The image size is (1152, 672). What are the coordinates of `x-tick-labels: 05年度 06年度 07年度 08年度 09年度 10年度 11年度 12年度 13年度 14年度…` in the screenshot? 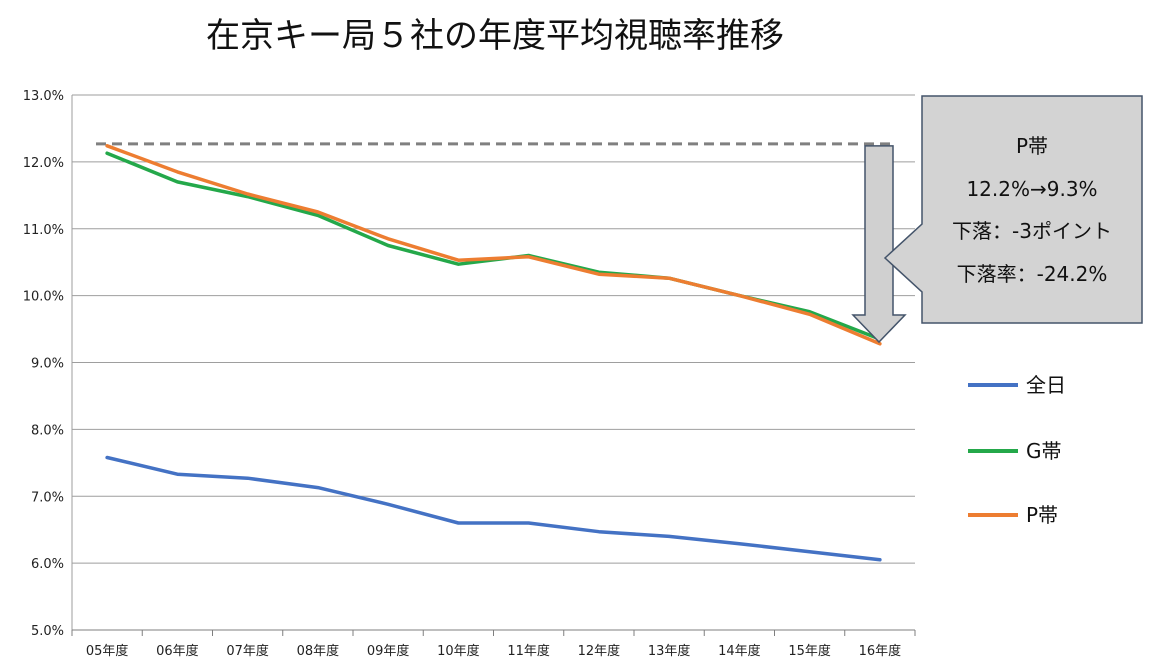 It's located at (493, 651).